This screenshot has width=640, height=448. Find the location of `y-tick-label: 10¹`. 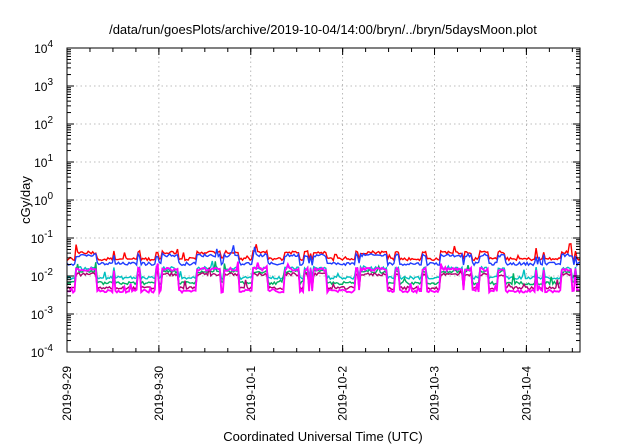

y-tick-label: 10¹ is located at coordinates (43, 161).